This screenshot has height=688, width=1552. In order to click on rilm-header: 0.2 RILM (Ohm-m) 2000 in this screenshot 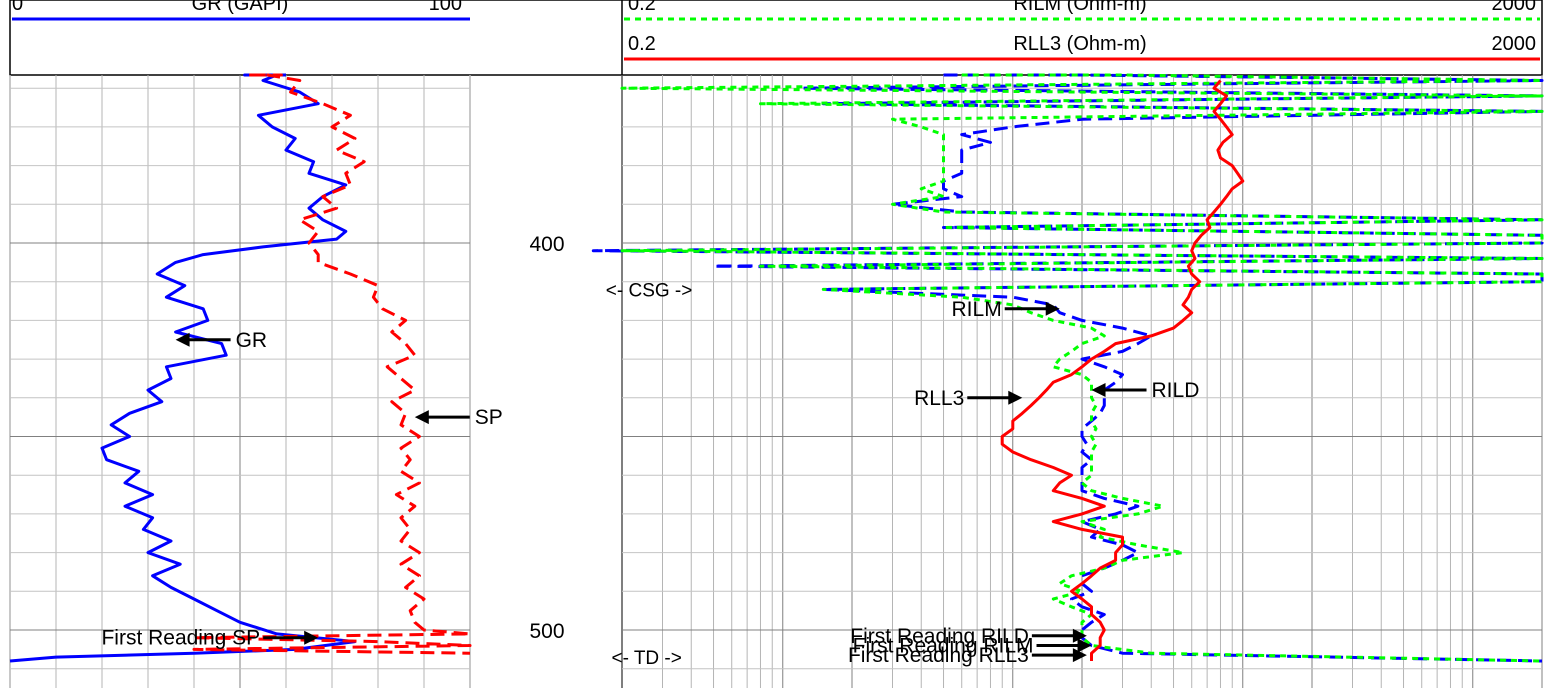, I will do `click(1082, 7)`.